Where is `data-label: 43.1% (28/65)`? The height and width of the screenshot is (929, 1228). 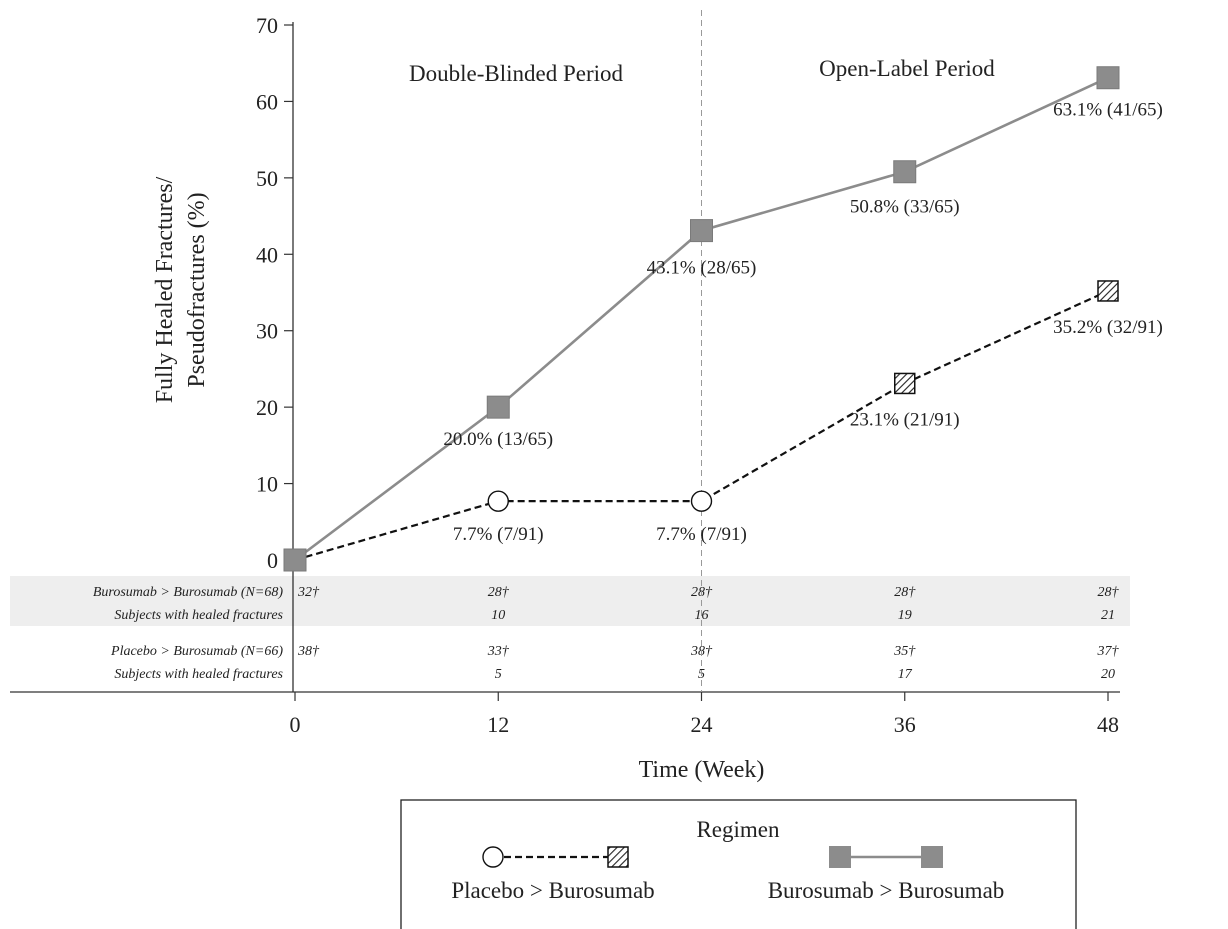 data-label: 43.1% (28/65) is located at coordinates (702, 268).